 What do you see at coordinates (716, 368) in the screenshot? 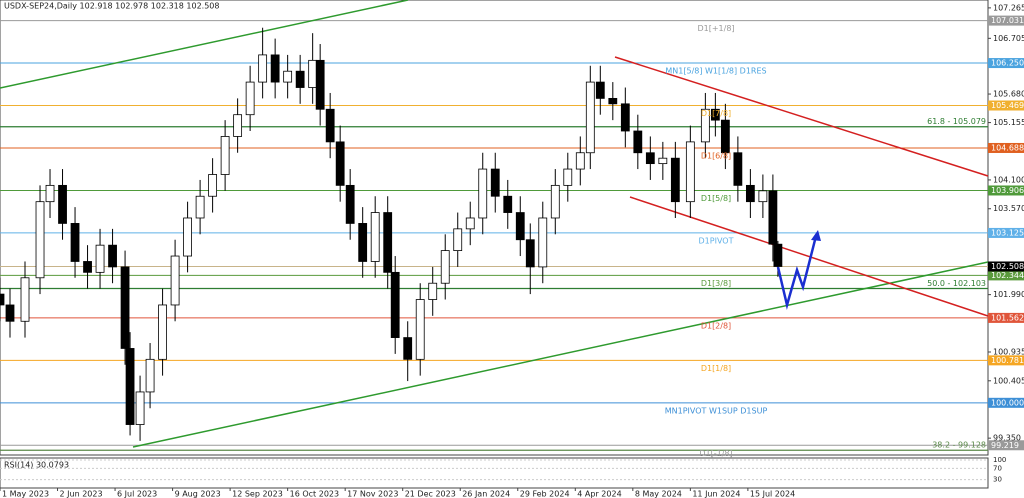
I see `level-text: D1[1/8]` at bounding box center [716, 368].